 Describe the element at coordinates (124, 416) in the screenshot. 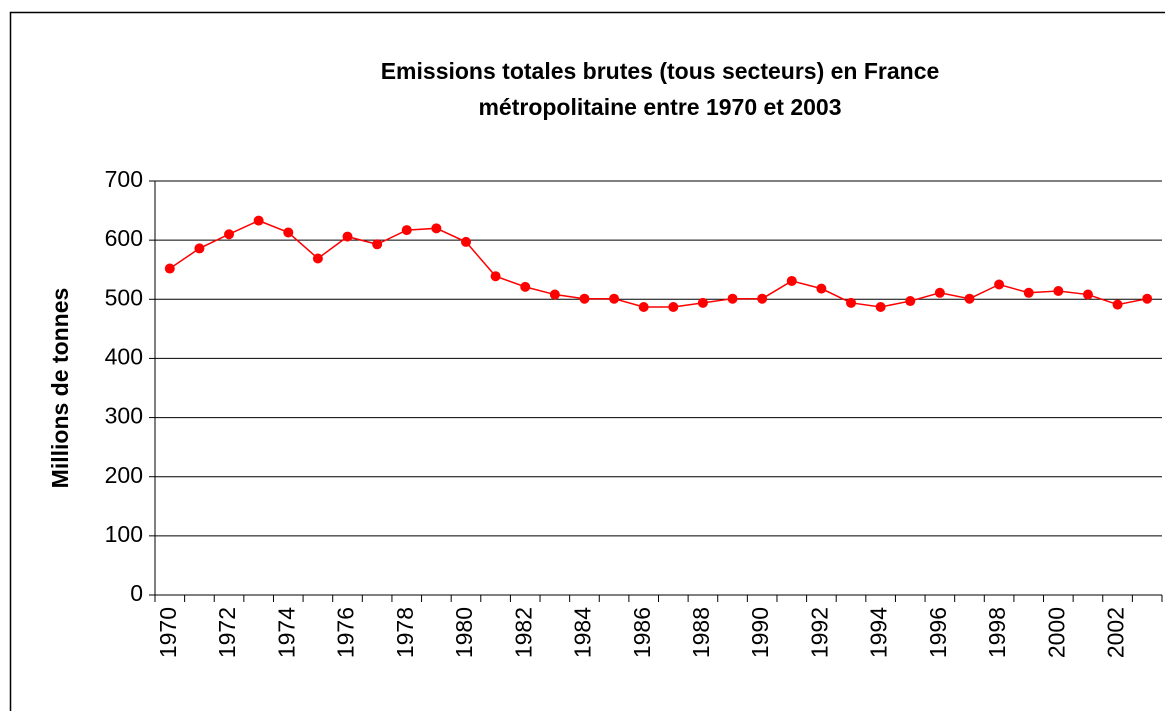

I see `y-tick-label: 300` at that location.